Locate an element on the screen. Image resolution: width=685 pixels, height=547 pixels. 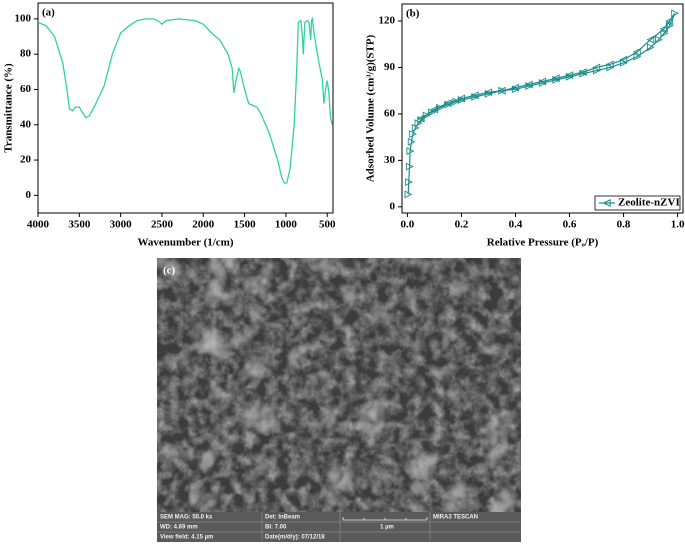
x-tick-label: 1000 is located at coordinates (286, 225).